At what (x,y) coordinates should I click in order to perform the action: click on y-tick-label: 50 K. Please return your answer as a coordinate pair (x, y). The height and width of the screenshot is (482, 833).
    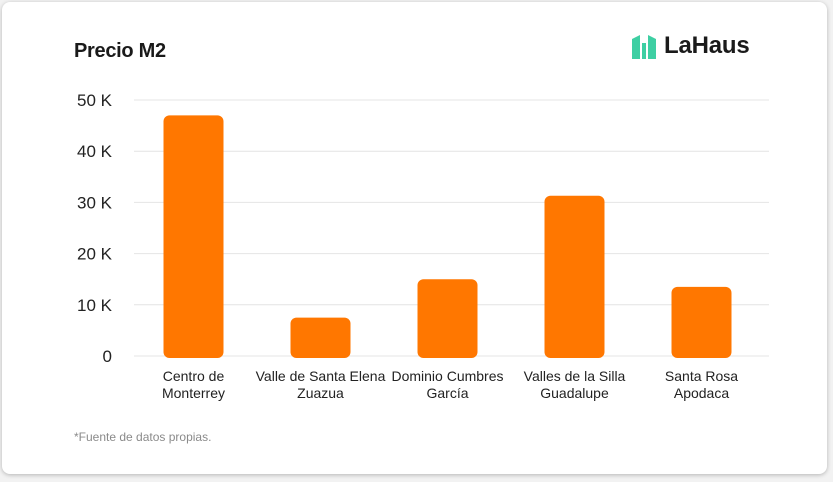
    Looking at the image, I should click on (95, 100).